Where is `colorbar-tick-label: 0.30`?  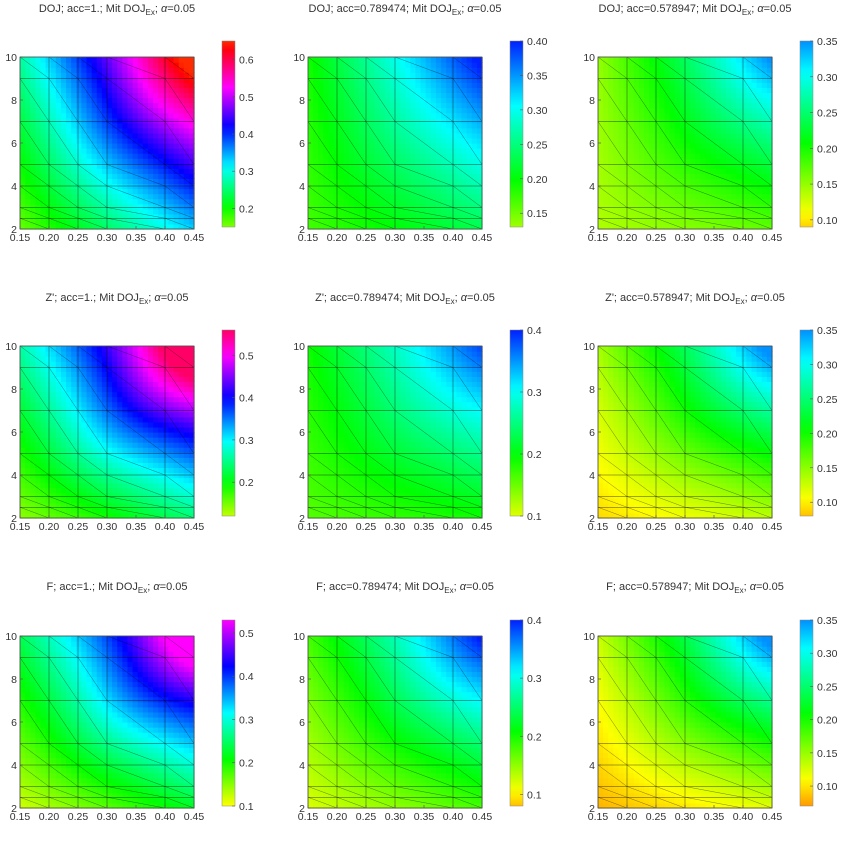
colorbar-tick-label: 0.30 is located at coordinates (827, 78).